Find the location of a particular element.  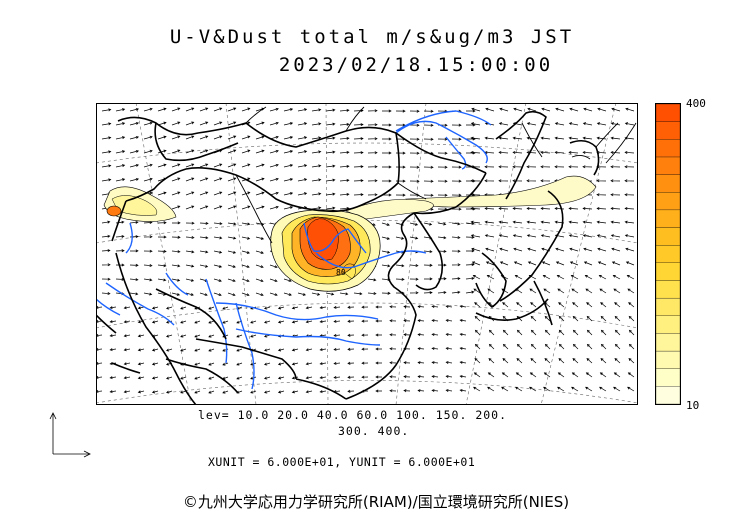

copyright-credit: ©九州大学応用力学研究所(RIAM)/国立環境研究所(NIES) is located at coordinates (376, 502).